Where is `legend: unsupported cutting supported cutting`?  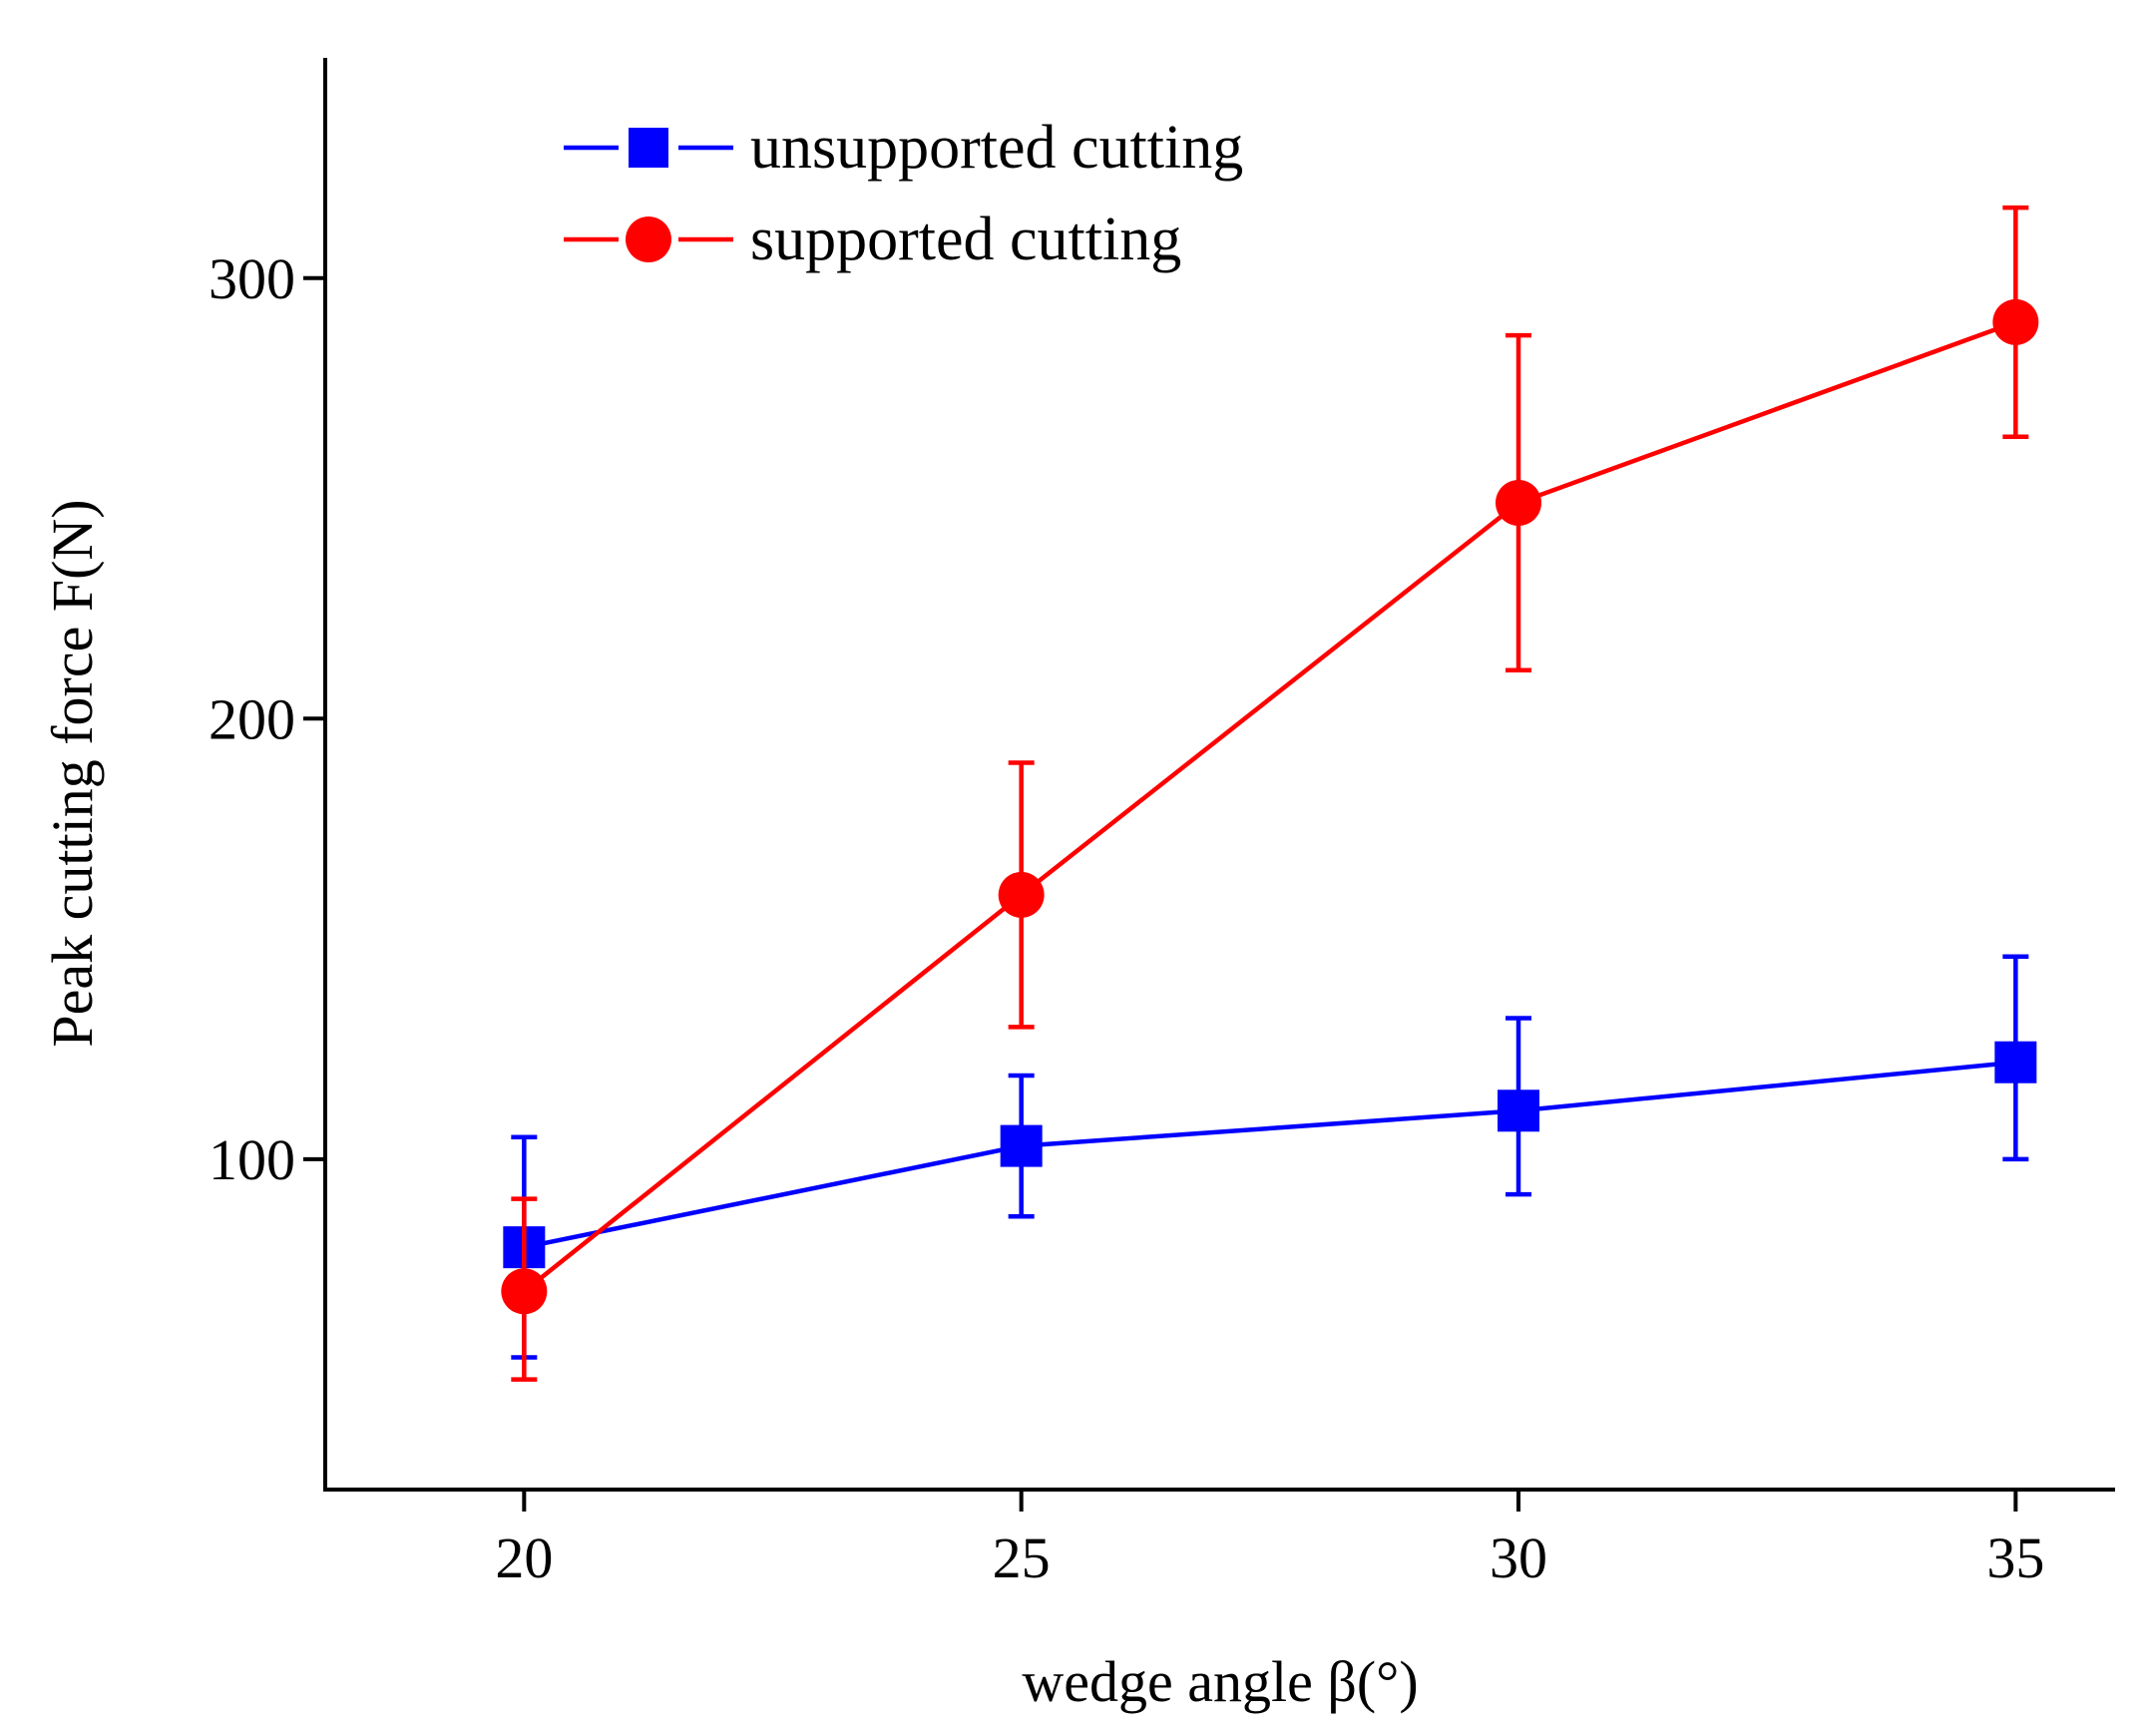 legend: unsupported cutting supported cutting is located at coordinates (903, 193).